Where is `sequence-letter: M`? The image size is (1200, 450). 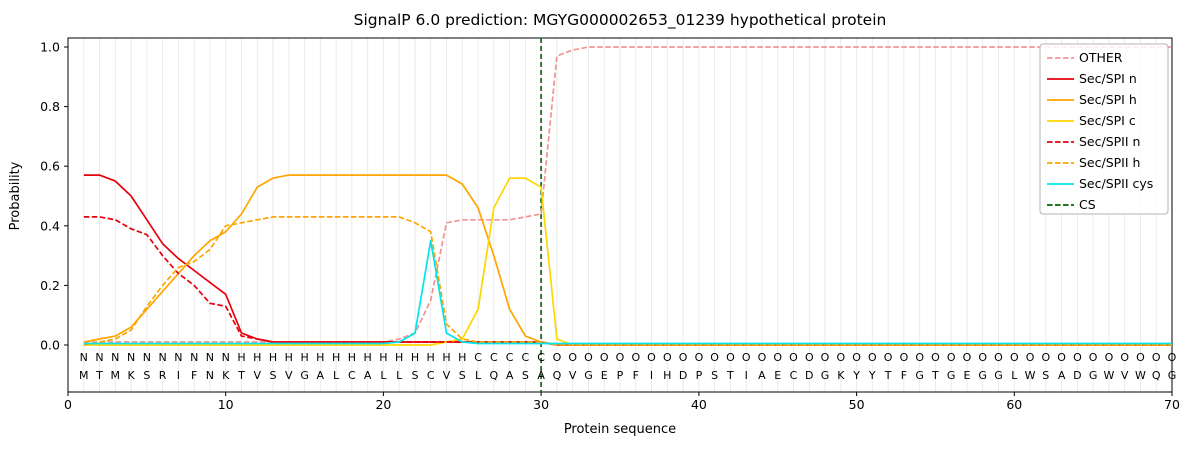
sequence-letter: M is located at coordinates (84, 375).